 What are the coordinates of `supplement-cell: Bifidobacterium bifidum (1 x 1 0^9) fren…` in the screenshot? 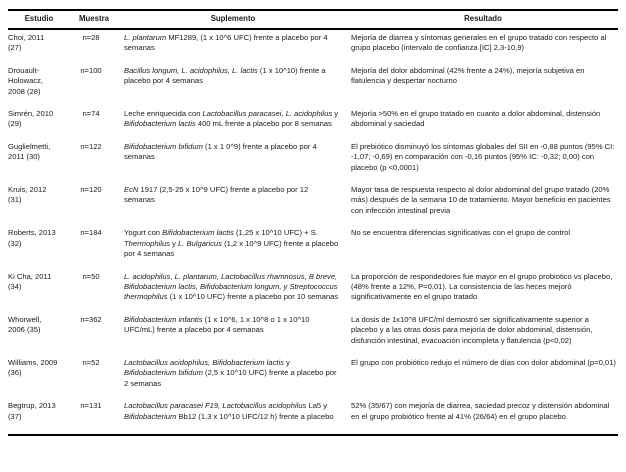 It's located at (220, 151).